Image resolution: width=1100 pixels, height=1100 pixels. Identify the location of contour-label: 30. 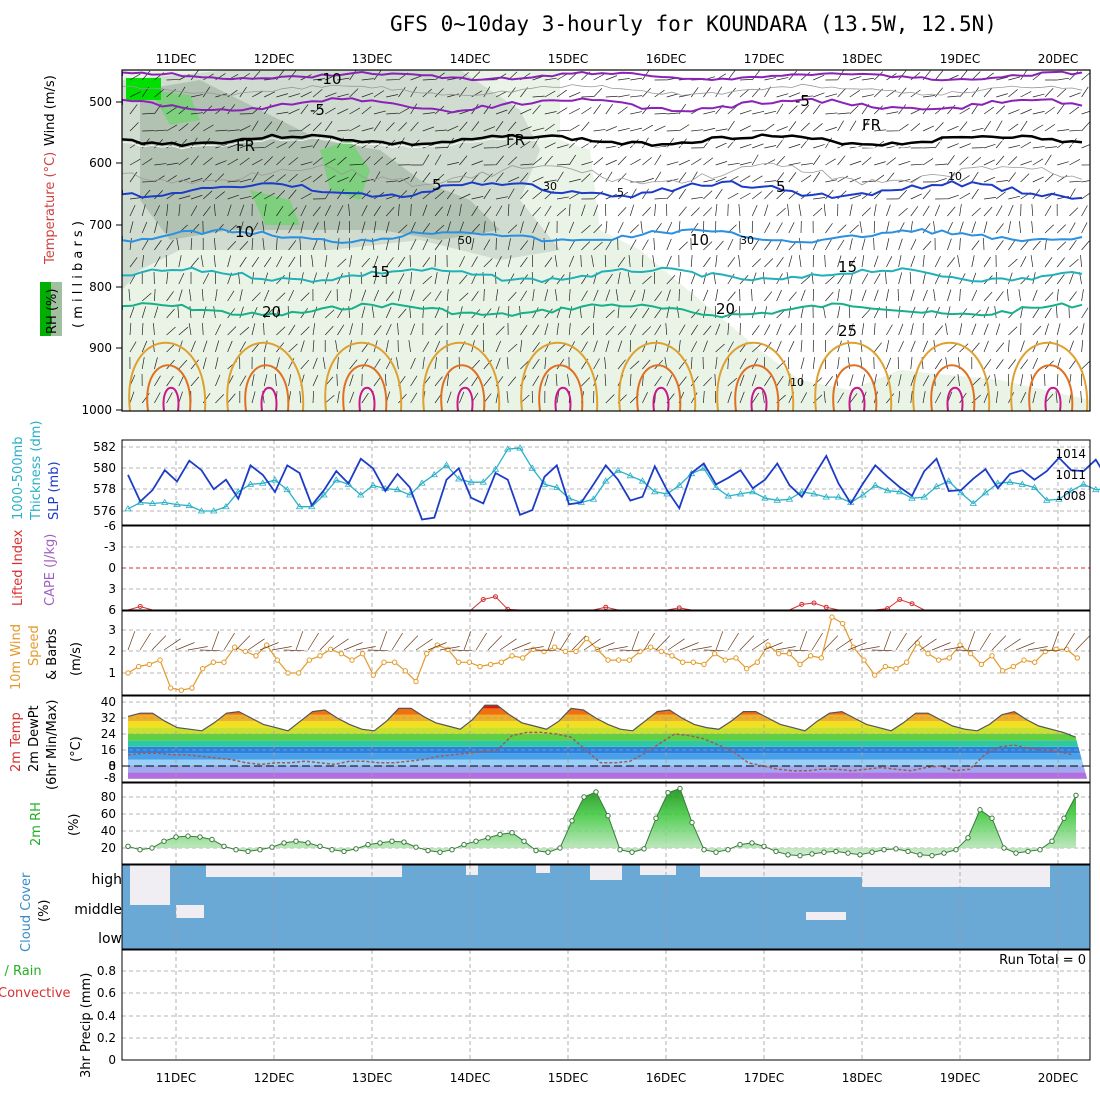
(747, 240).